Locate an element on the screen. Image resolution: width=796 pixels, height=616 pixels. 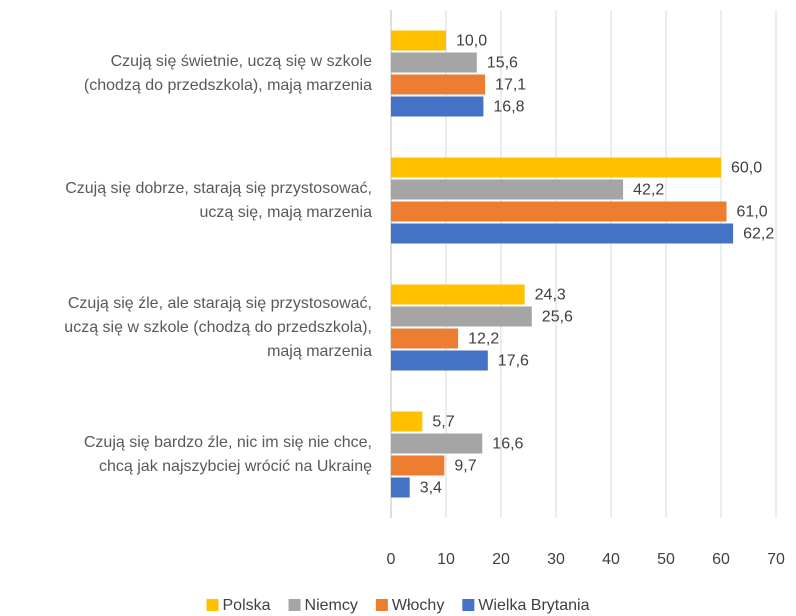
value-label: 5,7 is located at coordinates (443, 422).